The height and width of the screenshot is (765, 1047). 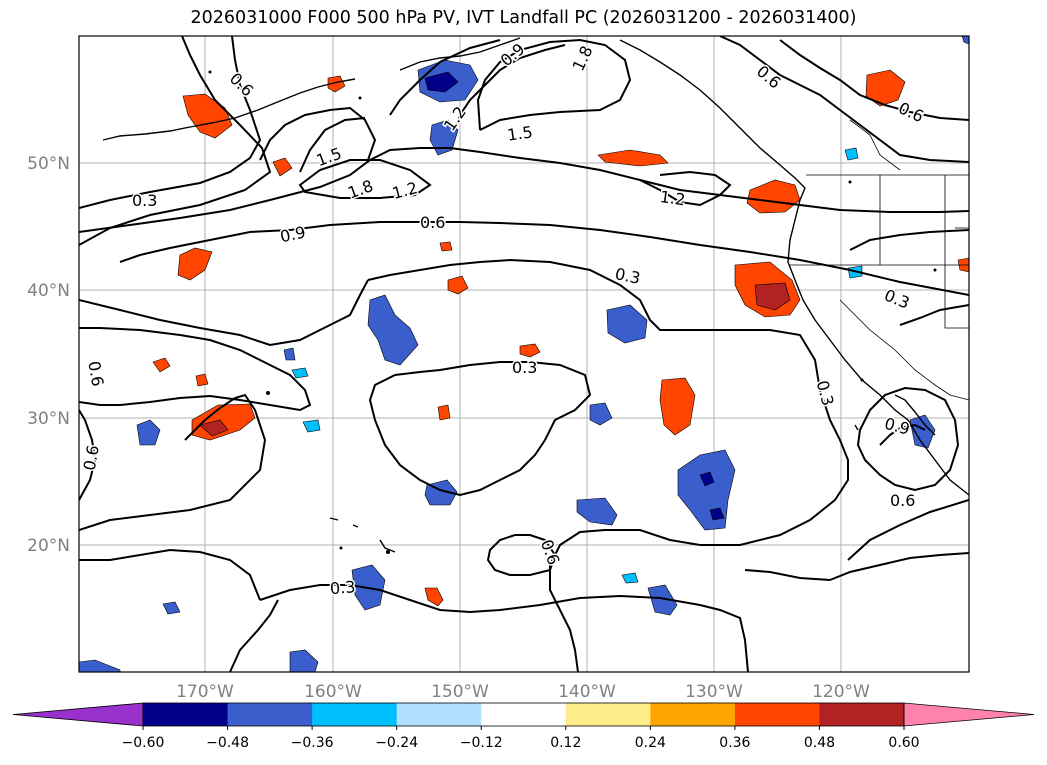 I want to click on colorbar-extend-low, so click(x=78, y=714).